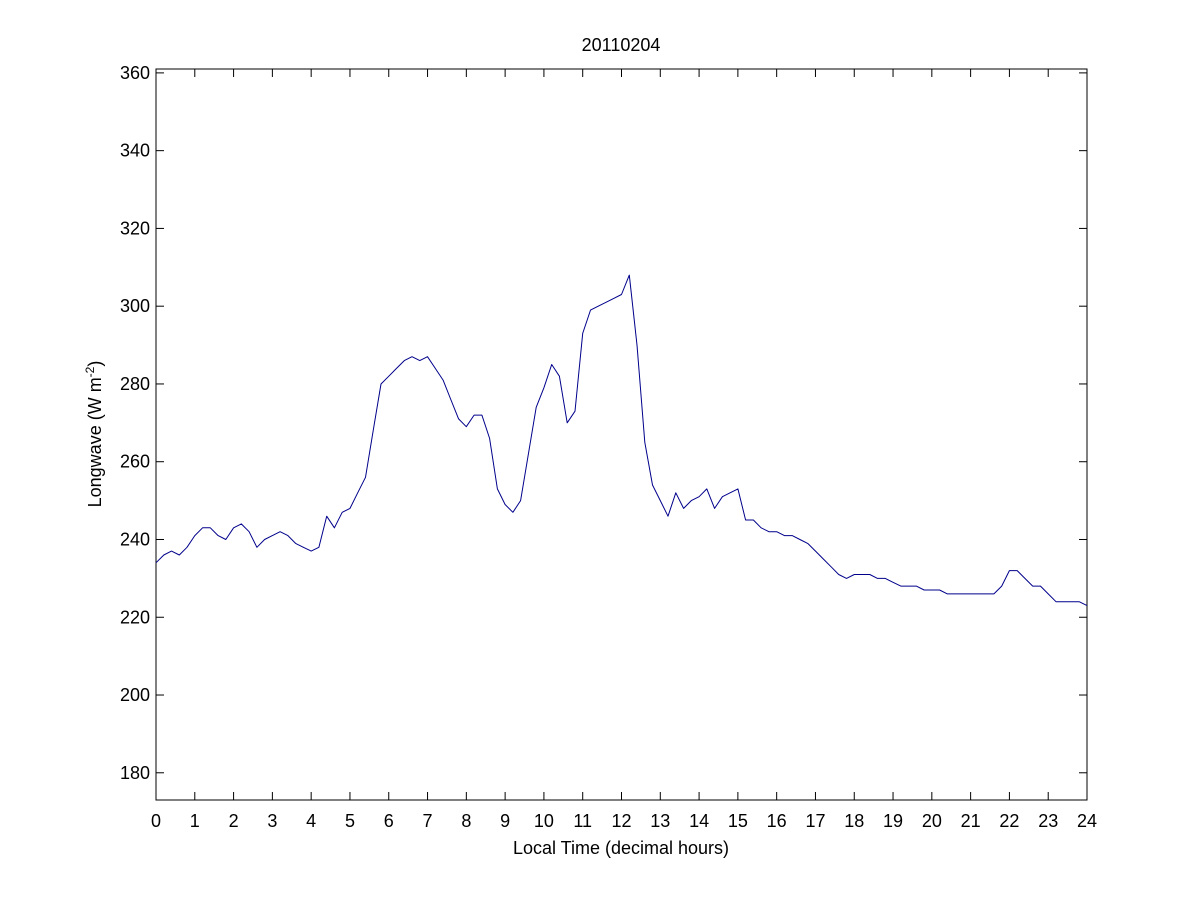 The height and width of the screenshot is (905, 1201). What do you see at coordinates (621, 45) in the screenshot?
I see `chart-title: 20110204` at bounding box center [621, 45].